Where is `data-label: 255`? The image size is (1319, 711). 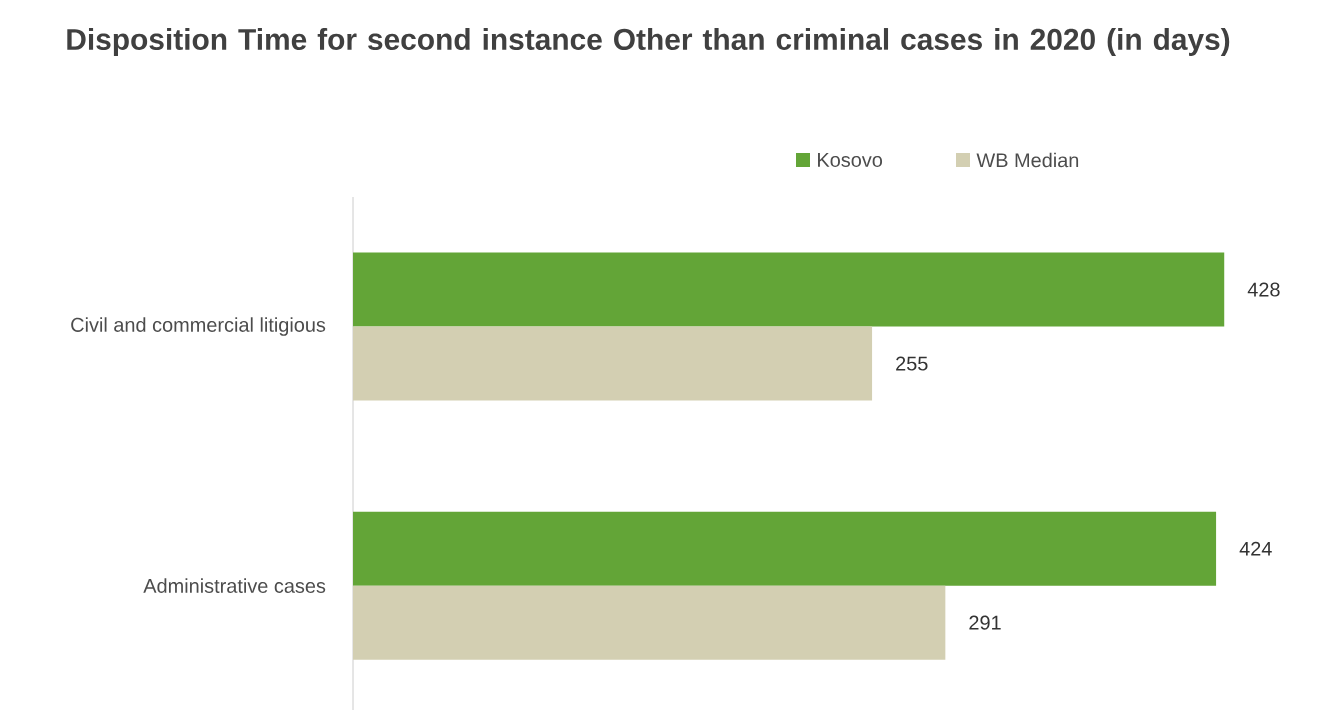
data-label: 255 is located at coordinates (912, 363).